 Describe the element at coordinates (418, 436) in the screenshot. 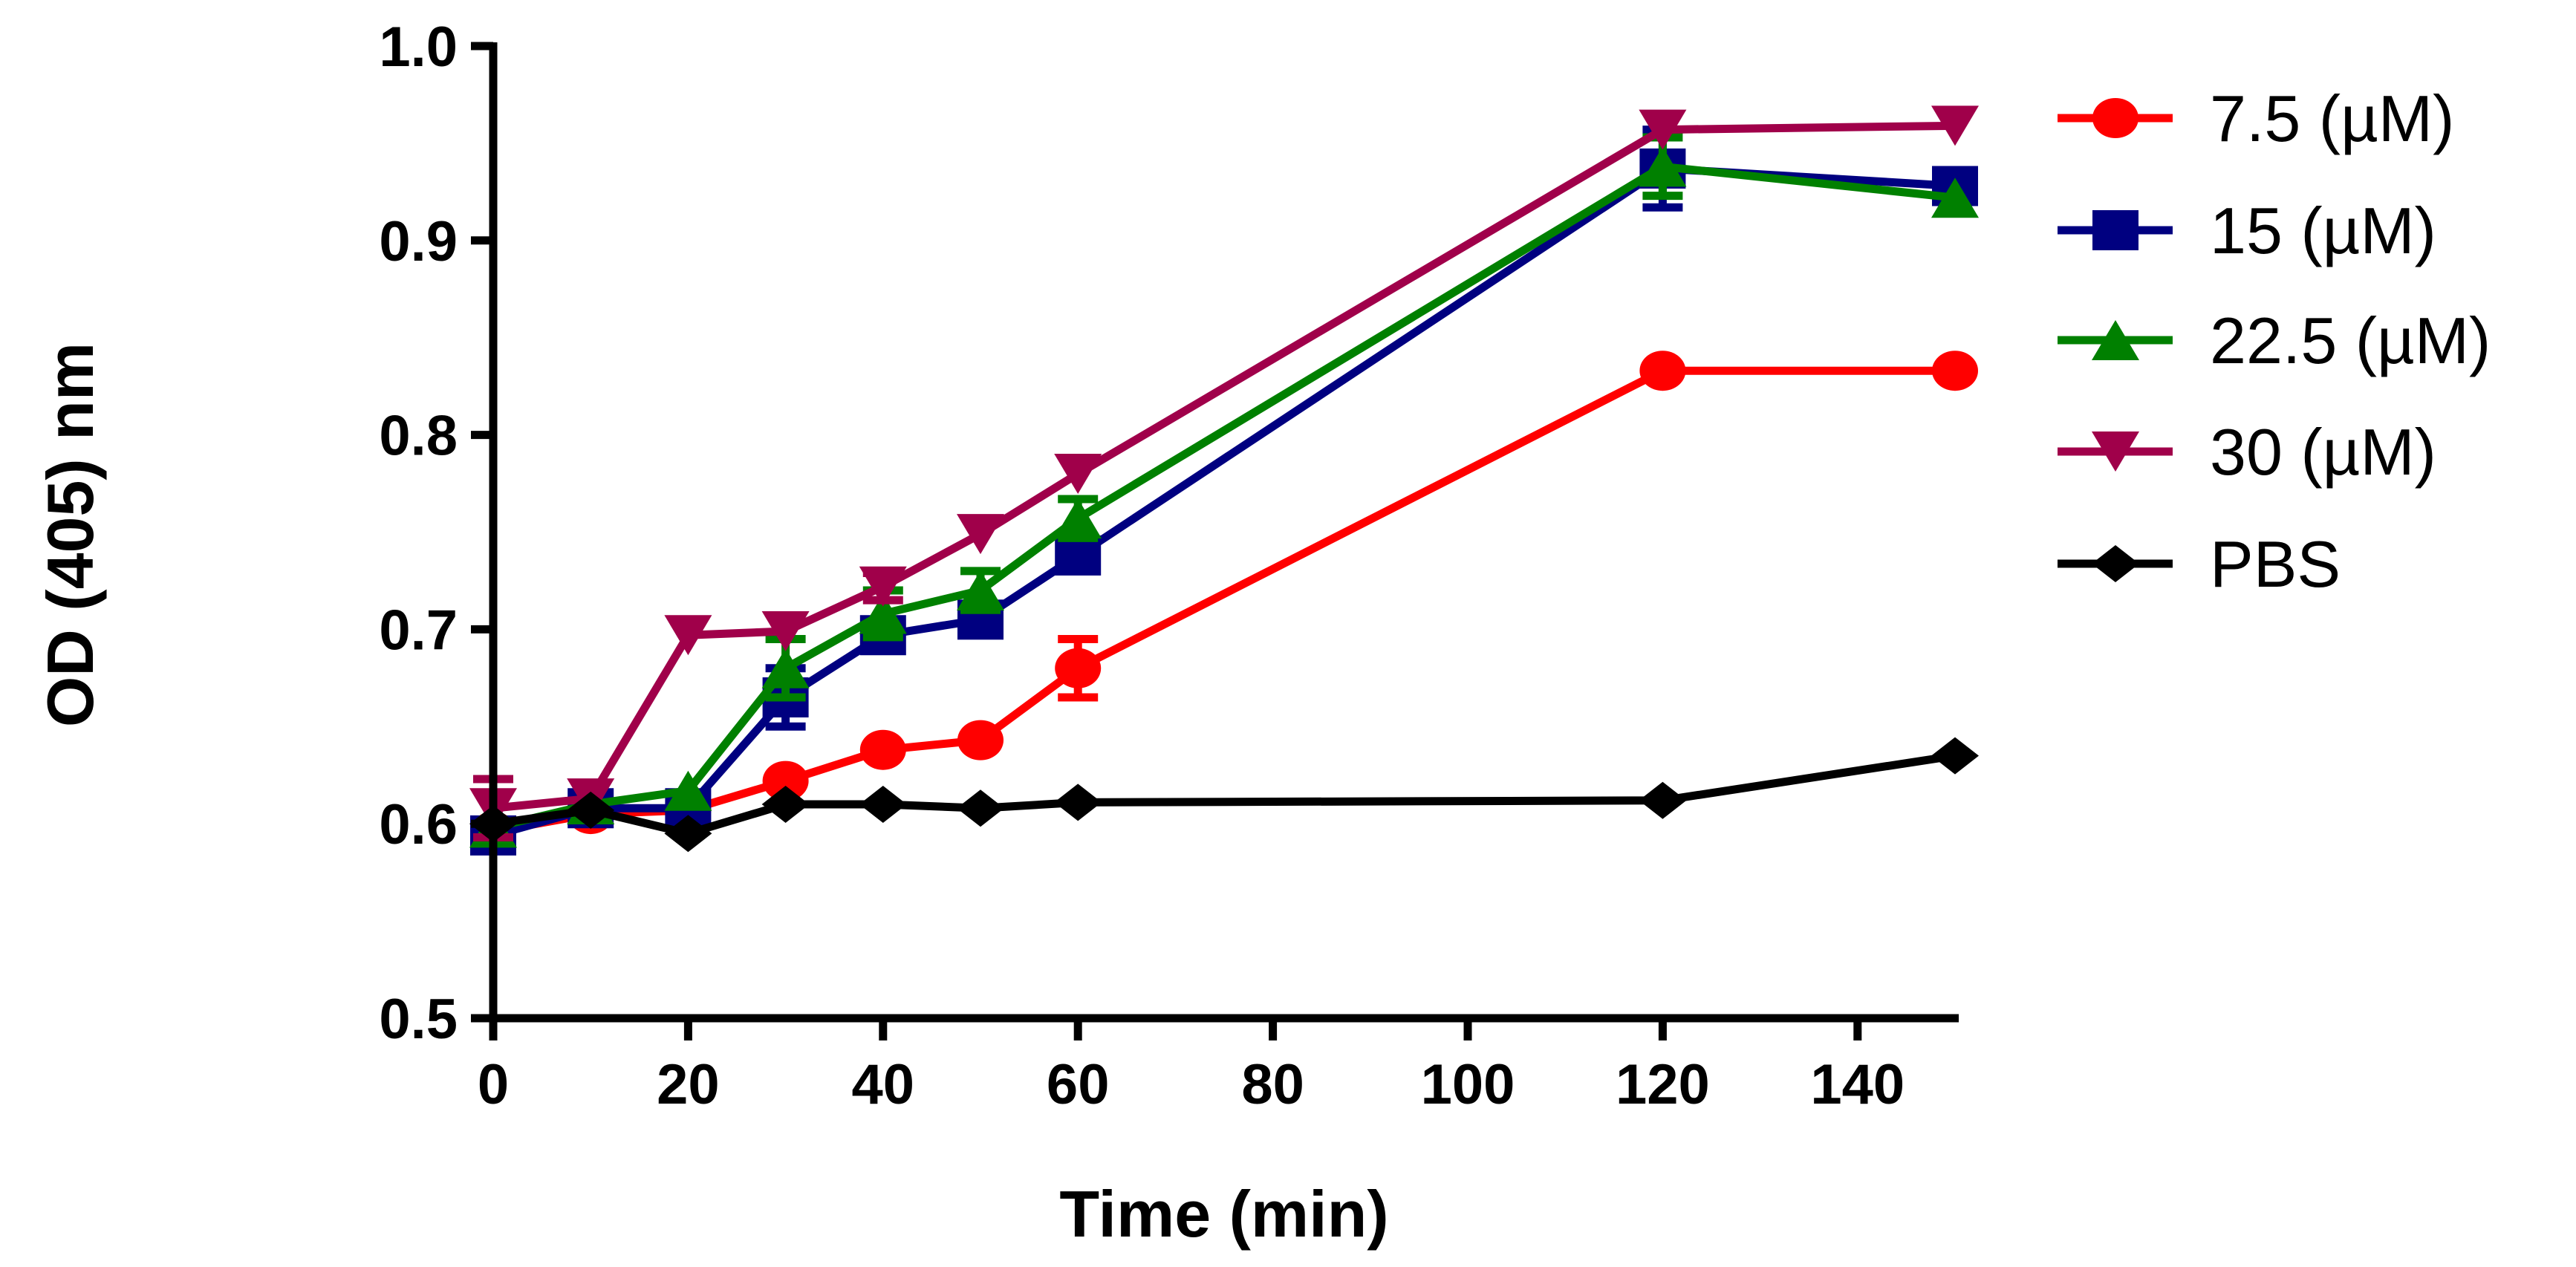

I see `y-tick-label: 0.8` at that location.